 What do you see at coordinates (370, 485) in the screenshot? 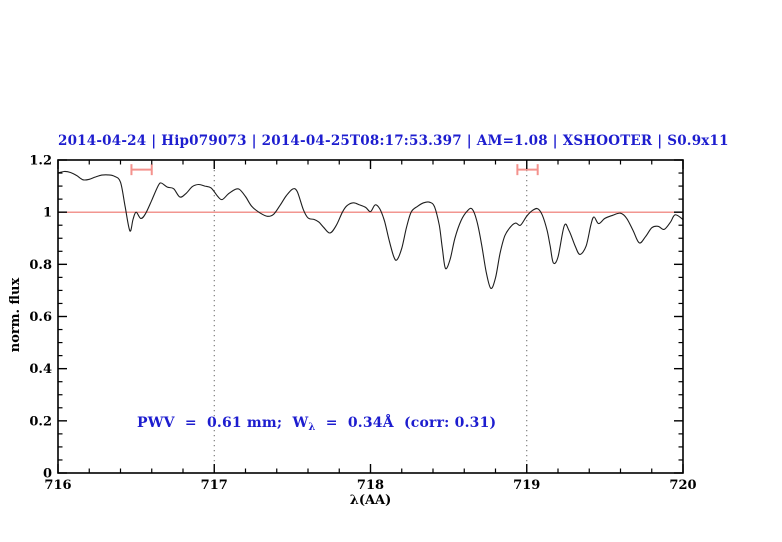
I see `x-tick-label: 718` at bounding box center [370, 485].